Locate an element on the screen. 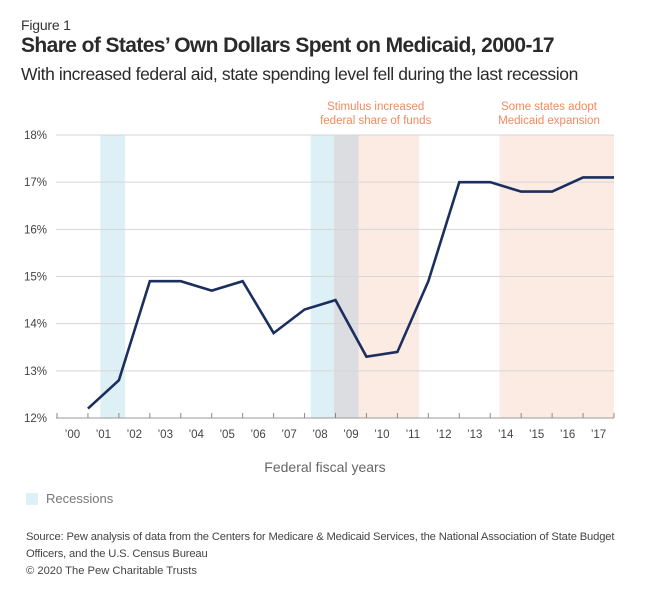  copyright: © 2020 The Pew Charitable Trusts is located at coordinates (111, 571).